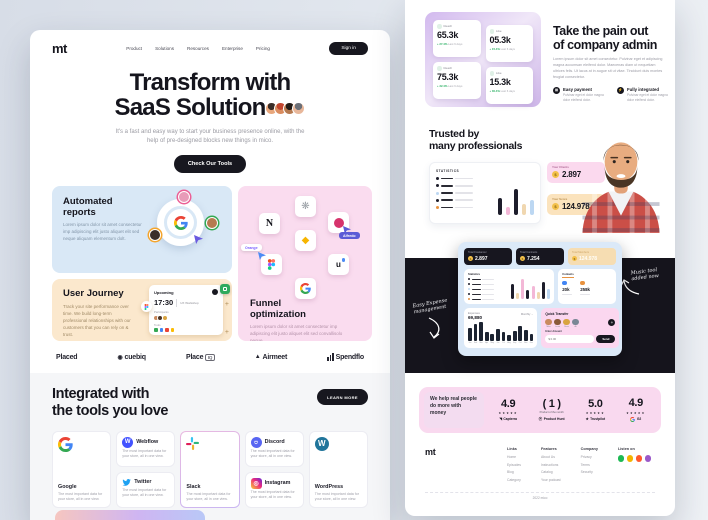 The height and width of the screenshot is (520, 708). Describe the element at coordinates (639, 458) in the screenshot. I see `cast-icon` at that location.